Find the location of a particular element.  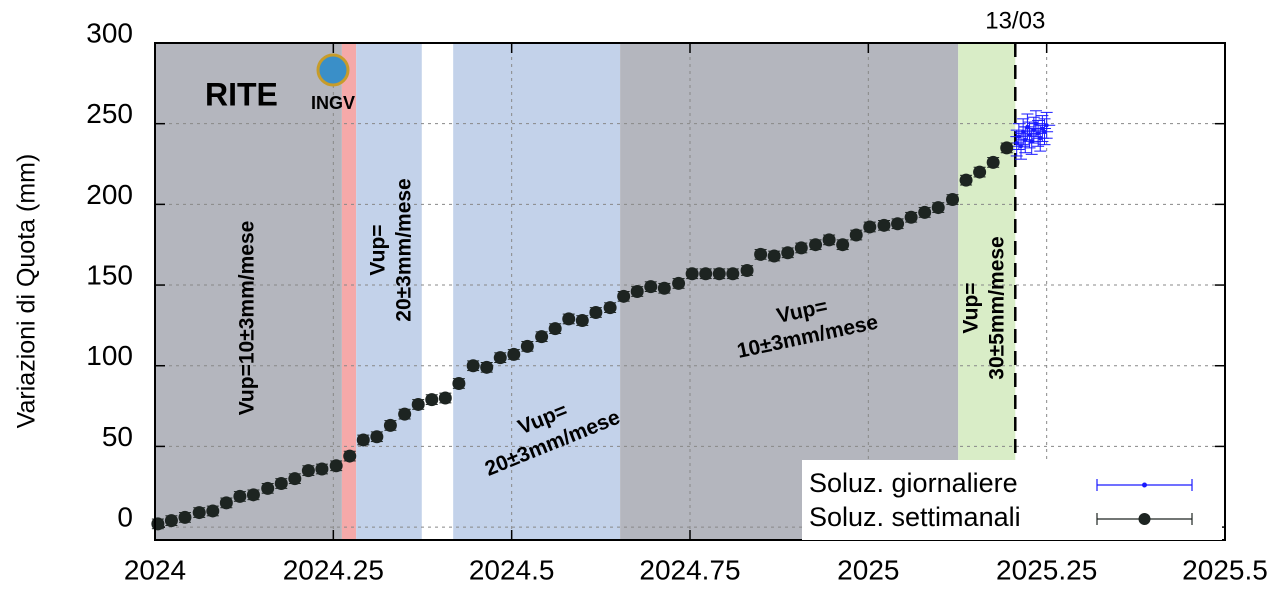

y-tick-label: 100 is located at coordinates (109, 355).